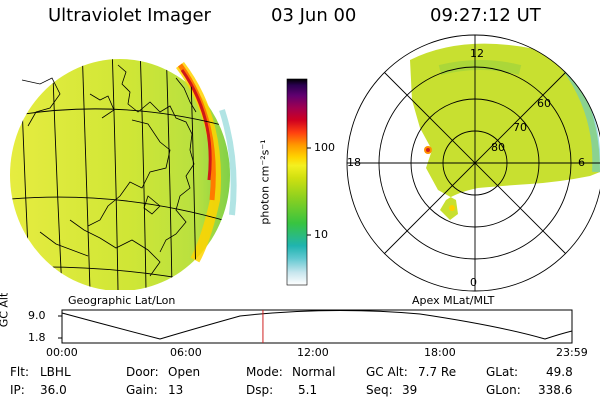  I want to click on instrument-title: Ultraviolet Imager, so click(129, 15).